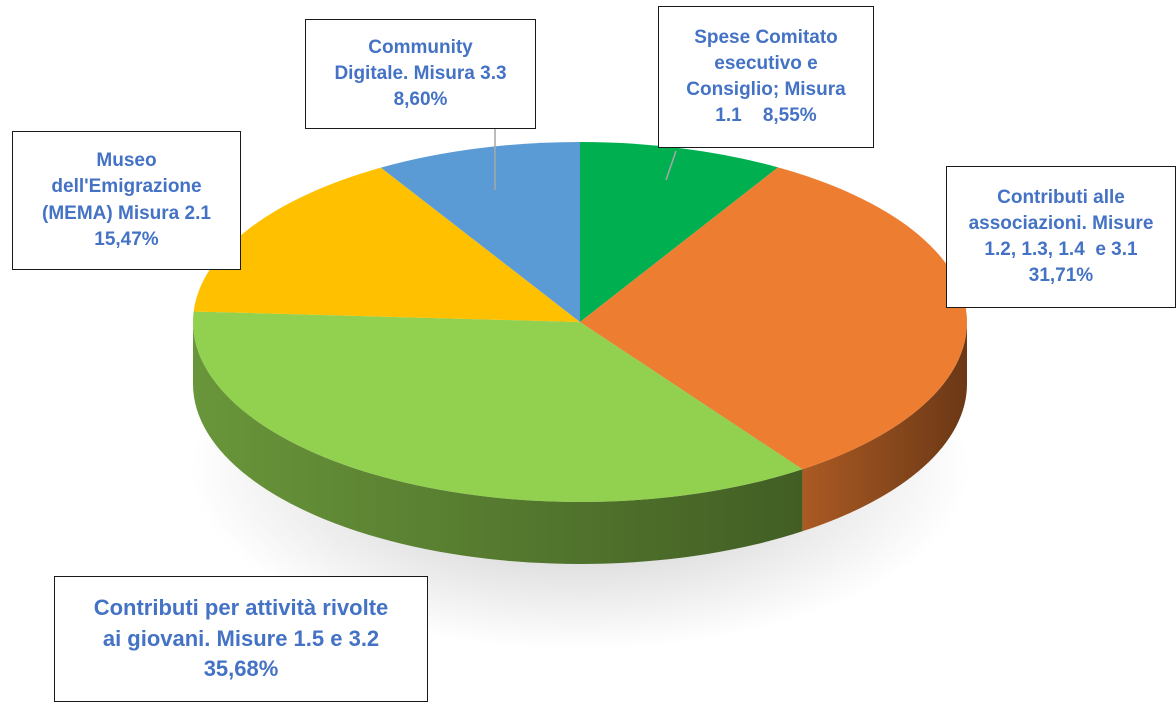  Describe the element at coordinates (766, 116) in the screenshot. I see `data-label-line: 1.1 8,55%` at that location.